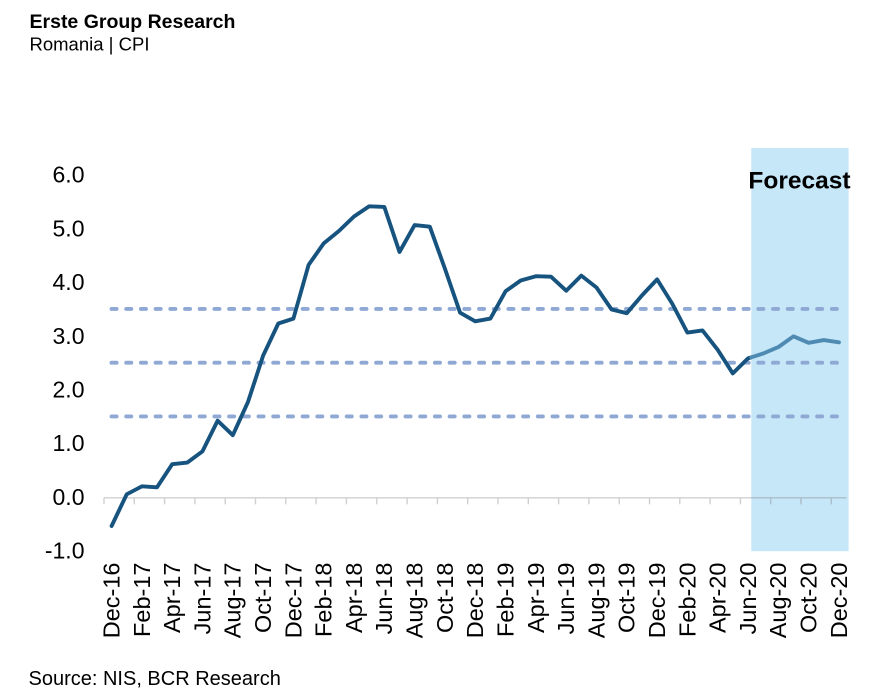 The width and height of the screenshot is (880, 696). I want to click on svg-text: 4.0, so click(69, 282).